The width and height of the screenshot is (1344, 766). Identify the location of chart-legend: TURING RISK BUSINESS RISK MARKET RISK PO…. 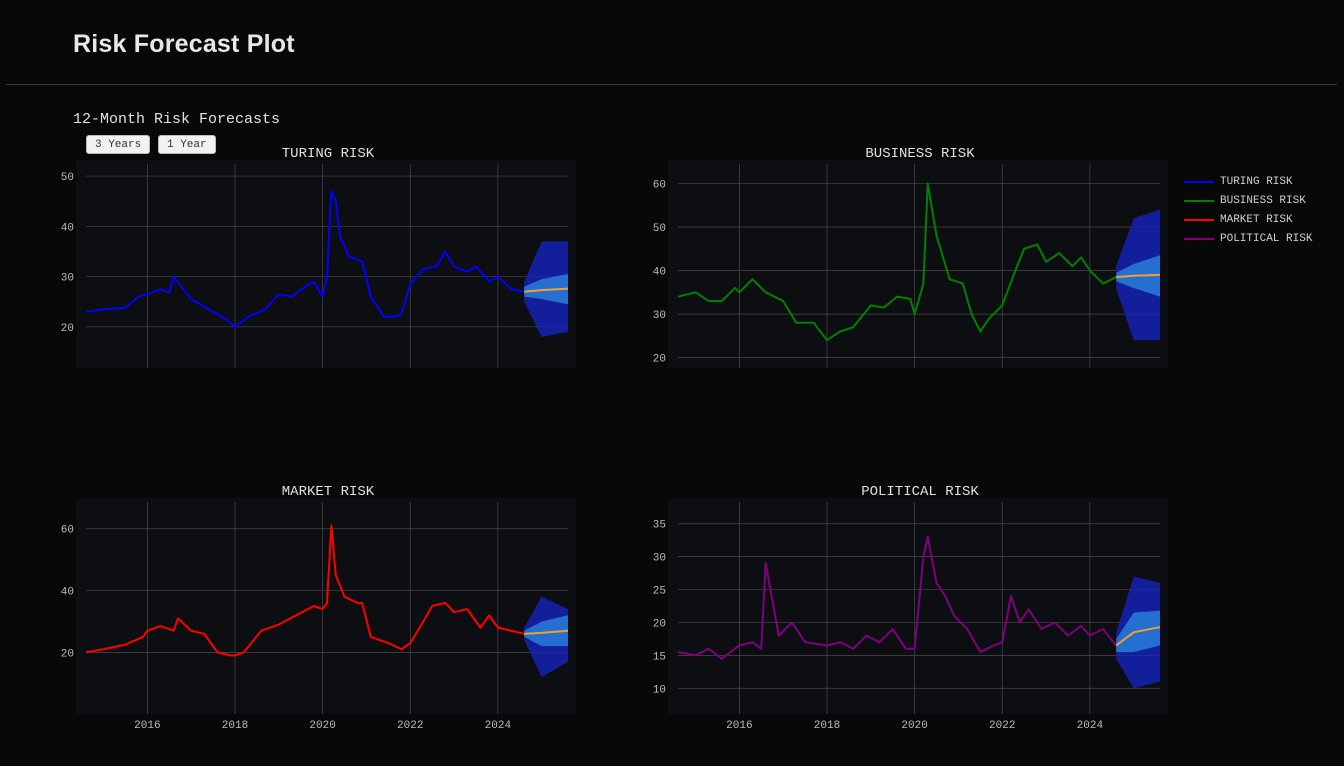
(1248, 210).